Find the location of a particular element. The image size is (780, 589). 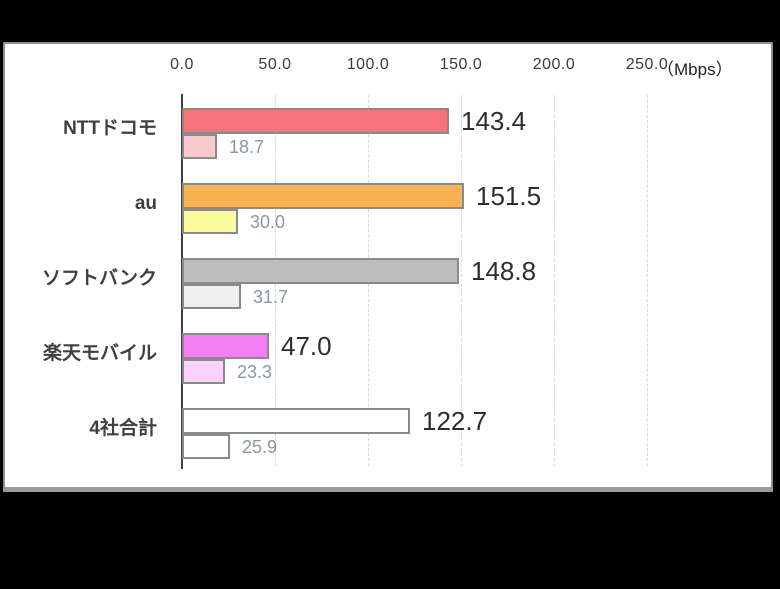

category-label: au is located at coordinates (145, 203).